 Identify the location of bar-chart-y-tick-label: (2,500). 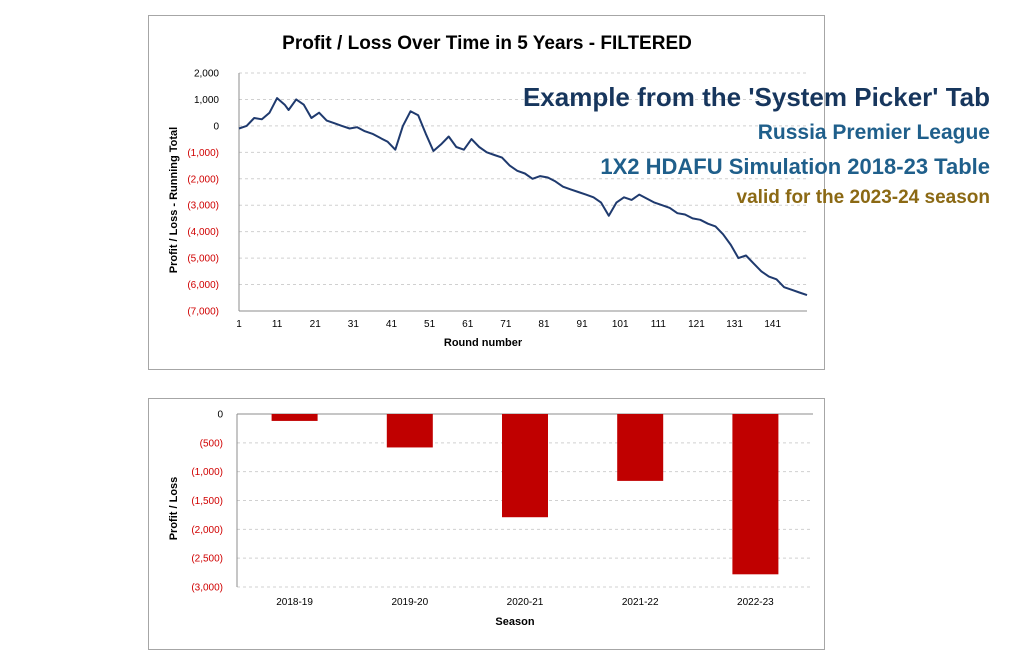
(207, 559).